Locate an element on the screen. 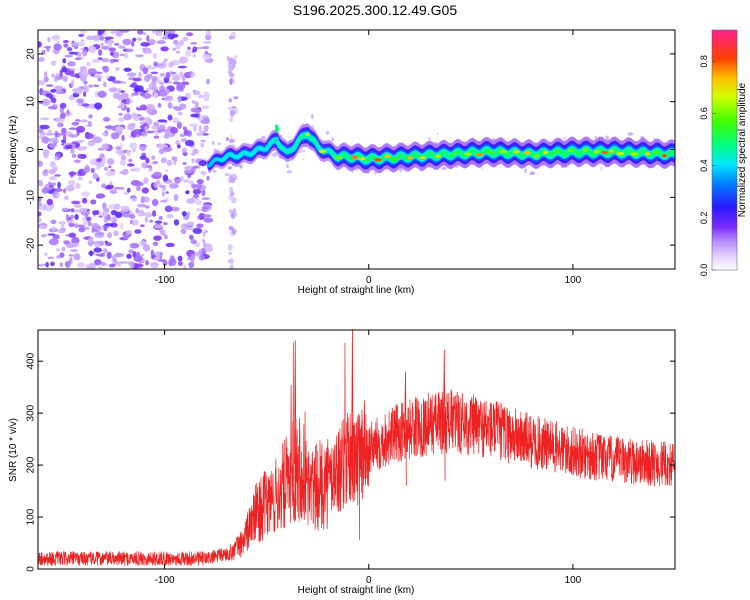 This screenshot has height=600, width=750. colorbar-tick-label: 0.8 is located at coordinates (704, 61).